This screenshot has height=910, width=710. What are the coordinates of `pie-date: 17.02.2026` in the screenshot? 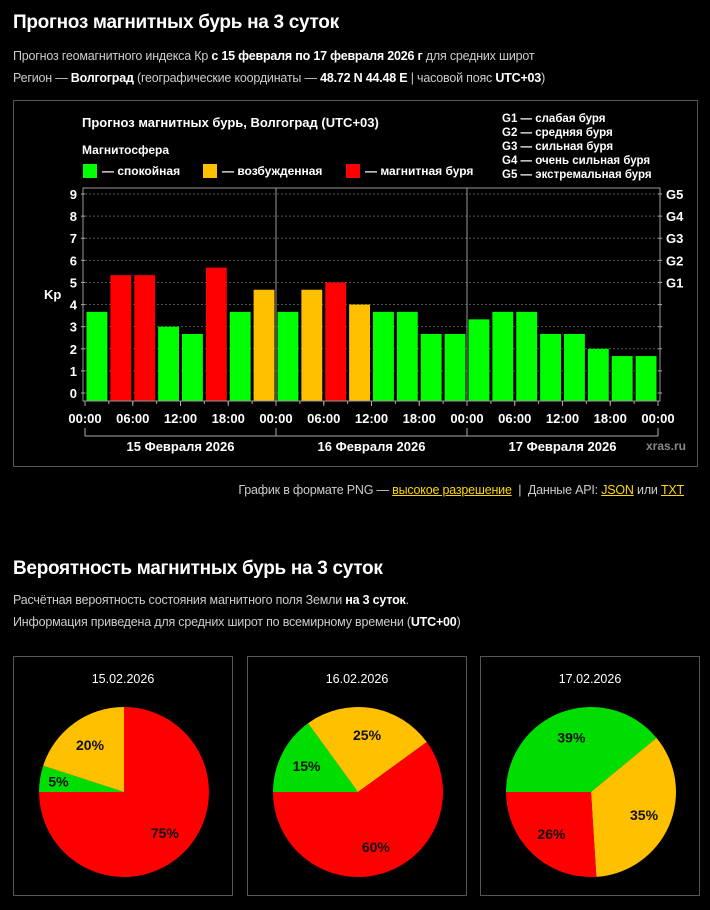 It's located at (590, 679).